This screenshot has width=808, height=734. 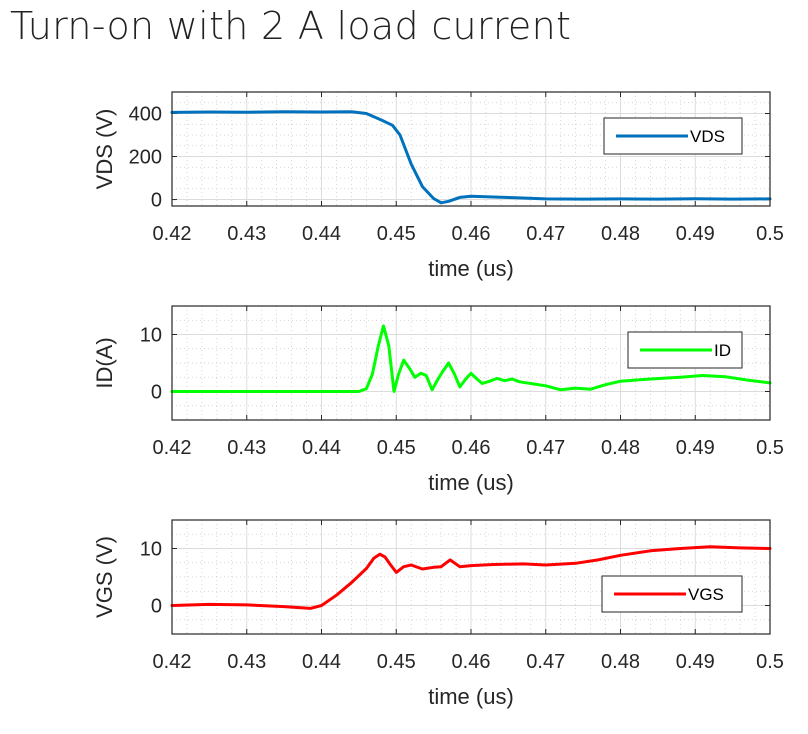 What do you see at coordinates (145, 158) in the screenshot?
I see `y-tick-label: 200` at bounding box center [145, 158].